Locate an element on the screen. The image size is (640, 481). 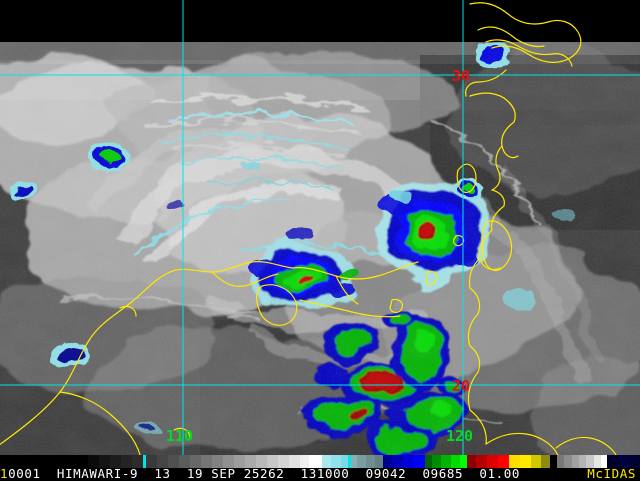
status-leading-marker: 1 is located at coordinates (4, 473).